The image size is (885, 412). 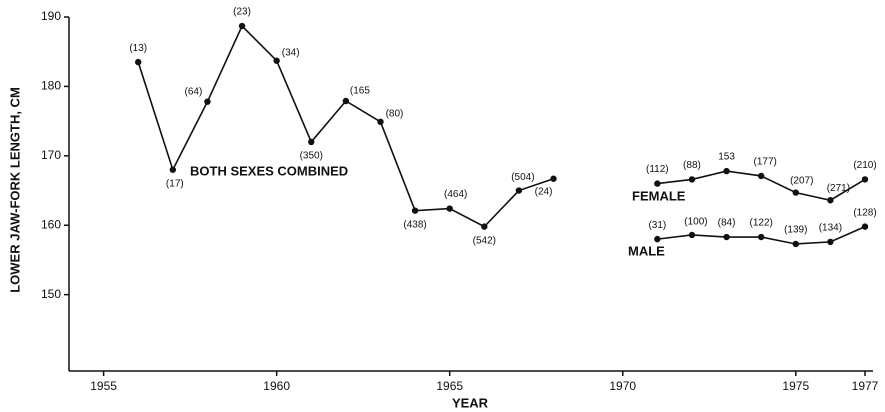 I want to click on sample-size-label: (177), so click(x=764, y=162).